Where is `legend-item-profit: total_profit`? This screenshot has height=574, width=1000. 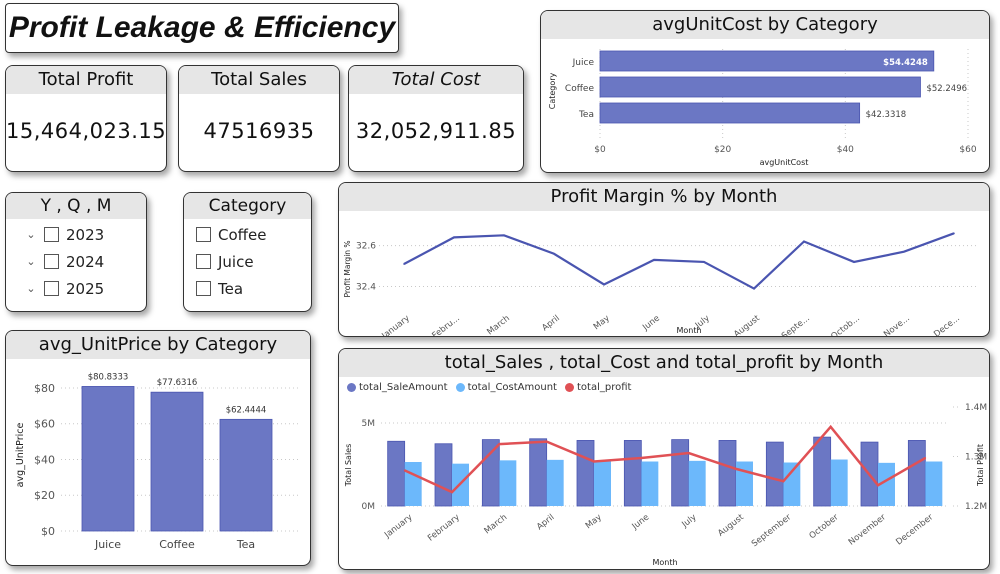 legend-item-profit: total_profit is located at coordinates (597, 387).